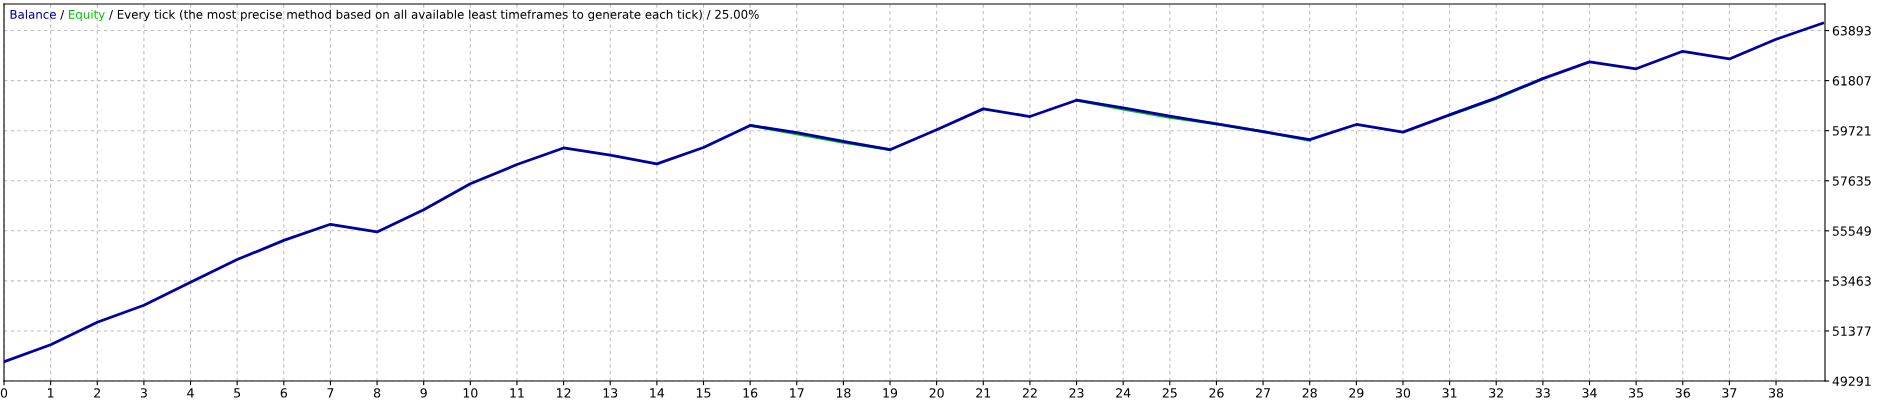 The image size is (1889, 404). I want to click on x-tick-label: 23, so click(1076, 393).